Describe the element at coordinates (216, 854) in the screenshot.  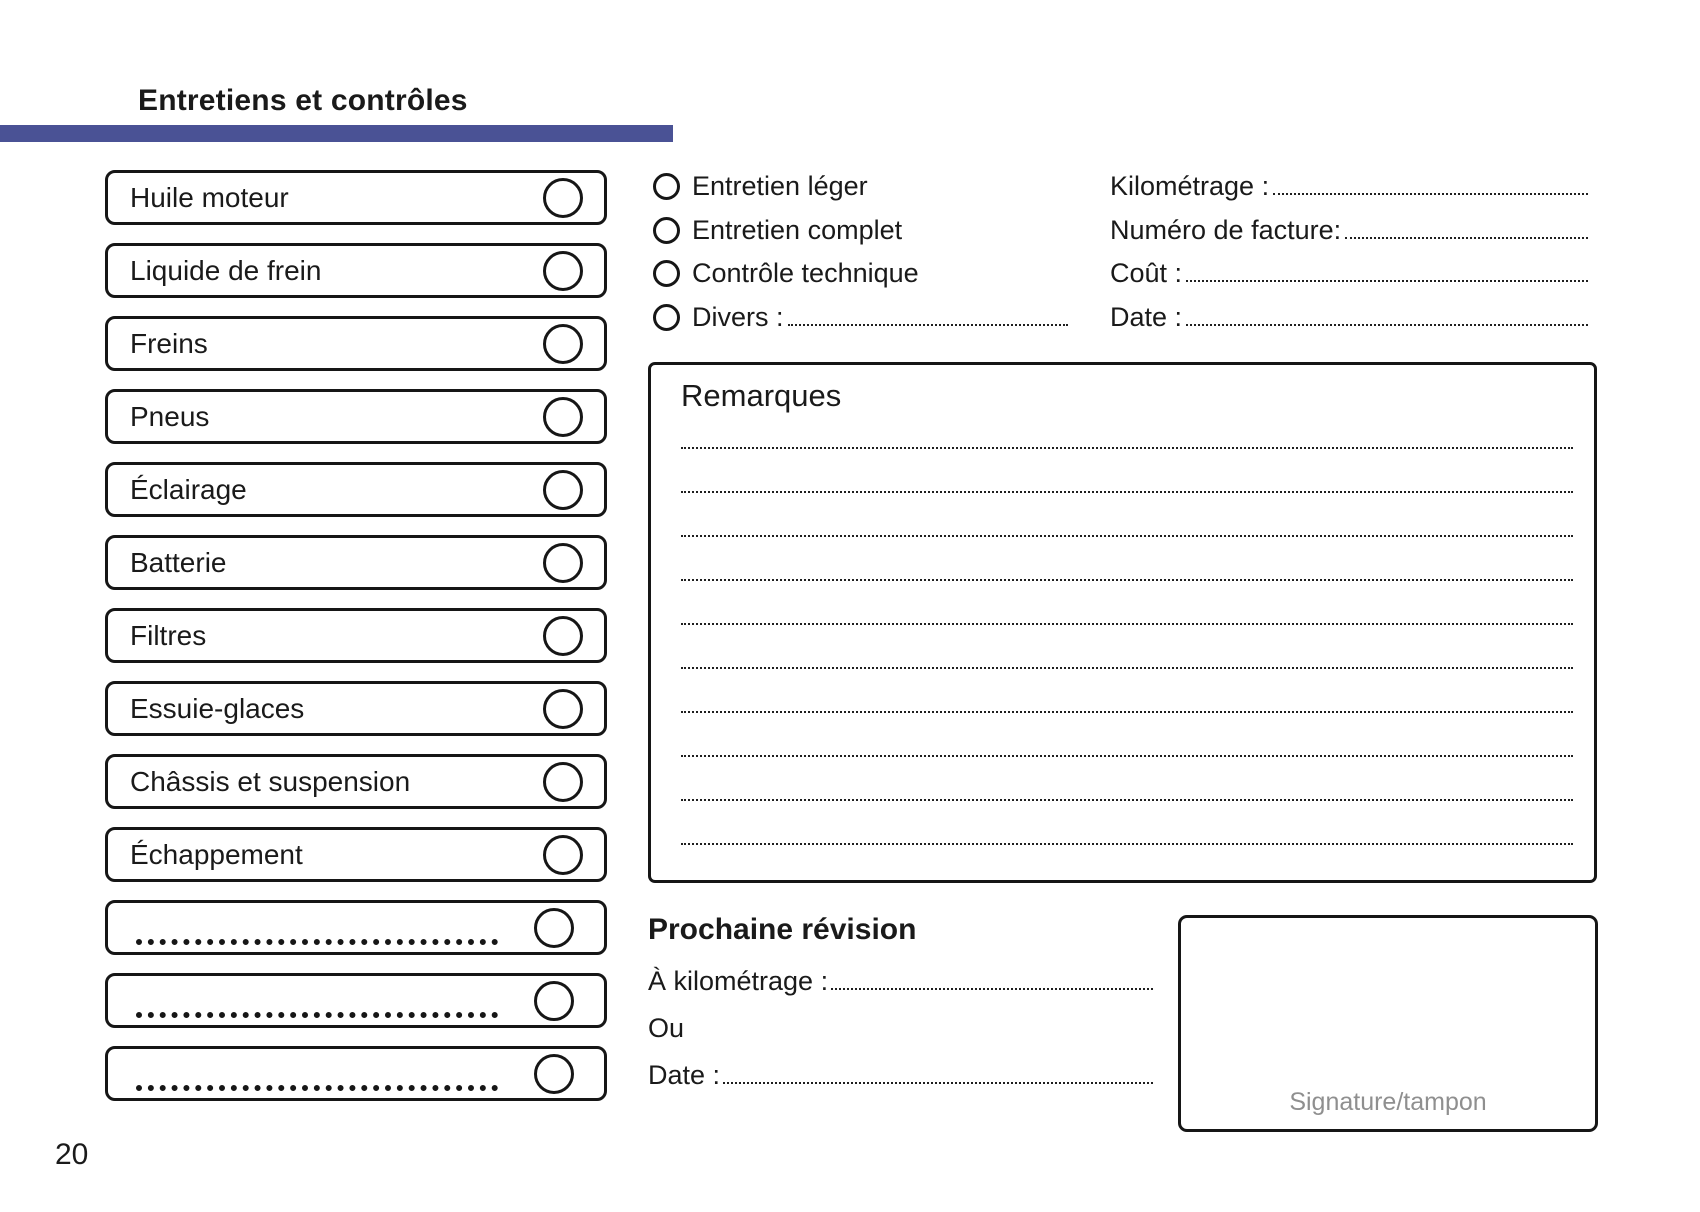
I see `checklist-item-label: Échappement` at that location.